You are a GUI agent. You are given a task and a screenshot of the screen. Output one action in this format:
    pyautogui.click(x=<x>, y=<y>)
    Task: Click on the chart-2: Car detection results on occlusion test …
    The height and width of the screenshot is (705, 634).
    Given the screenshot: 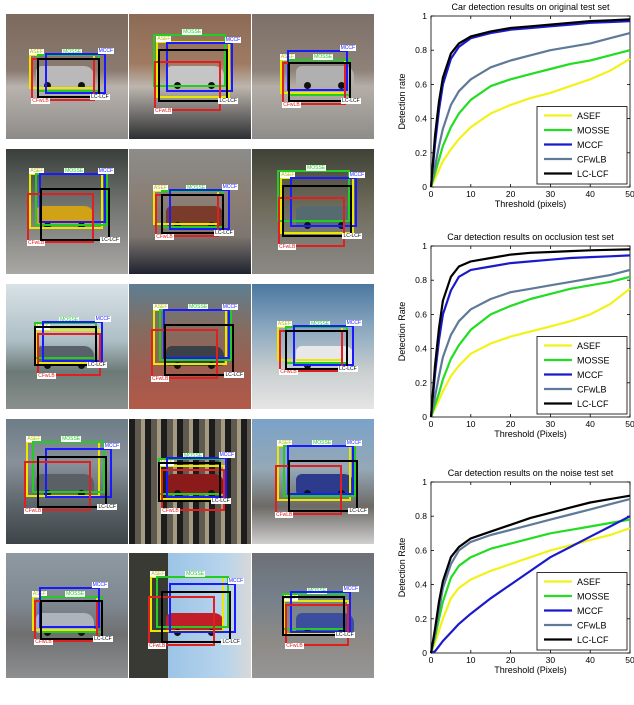 What is the action you would take?
    pyautogui.click(x=515, y=335)
    